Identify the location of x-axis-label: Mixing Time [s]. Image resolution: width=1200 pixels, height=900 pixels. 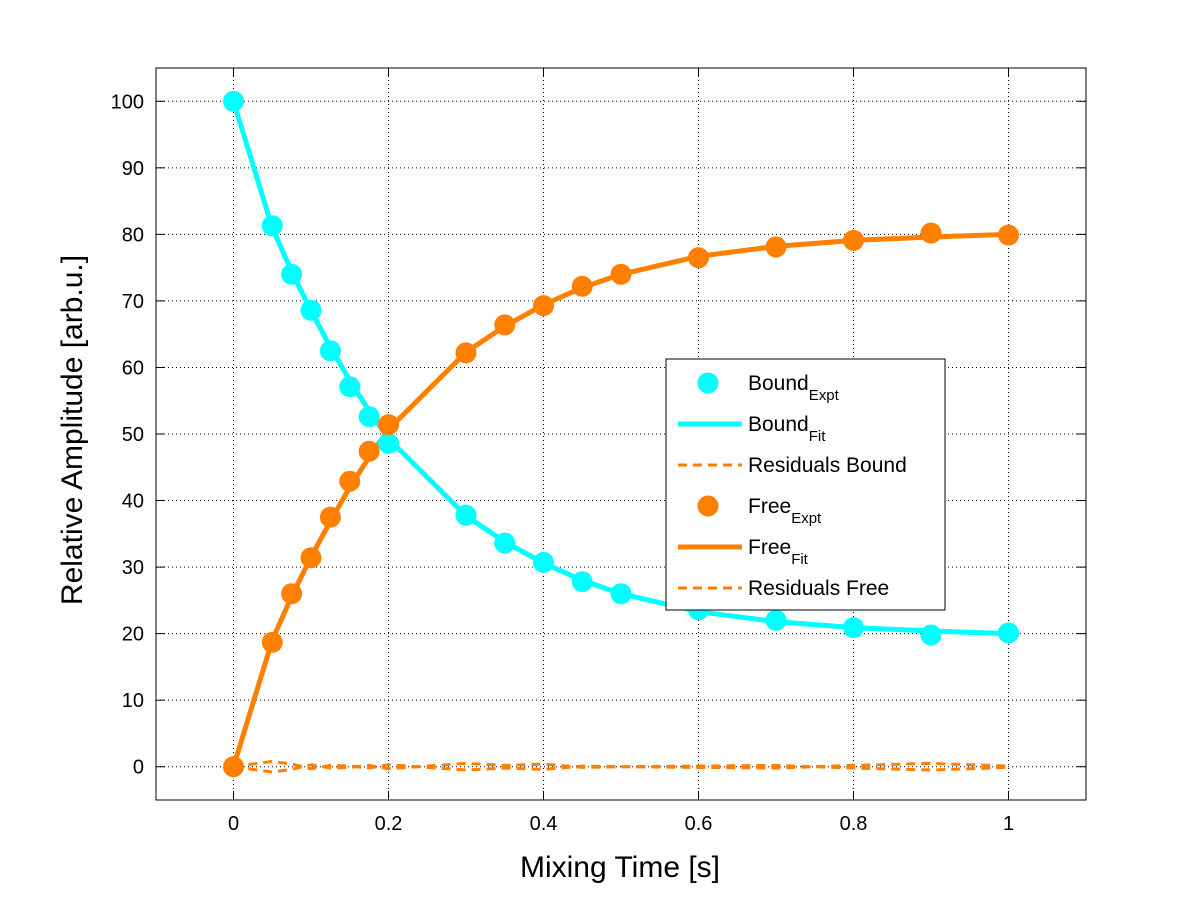
(620, 867).